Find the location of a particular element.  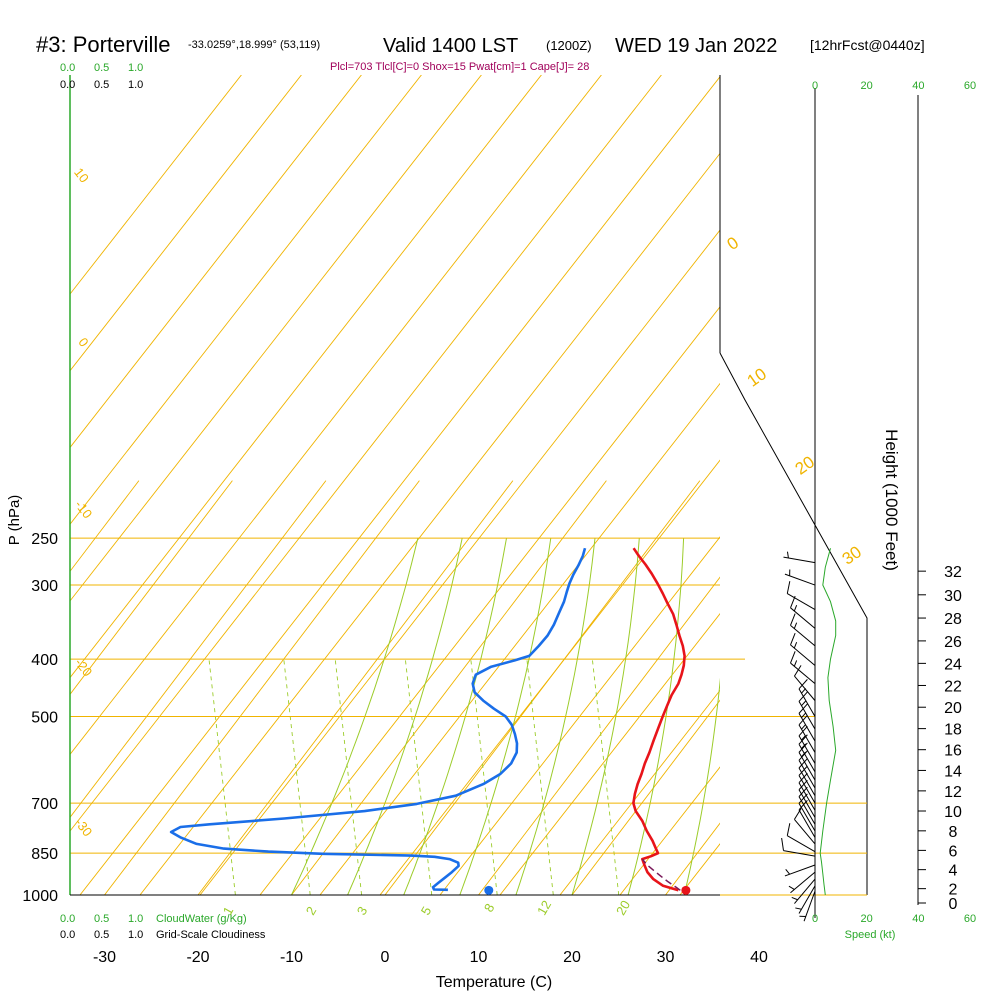

height-tick-label: 6 is located at coordinates (953, 851).